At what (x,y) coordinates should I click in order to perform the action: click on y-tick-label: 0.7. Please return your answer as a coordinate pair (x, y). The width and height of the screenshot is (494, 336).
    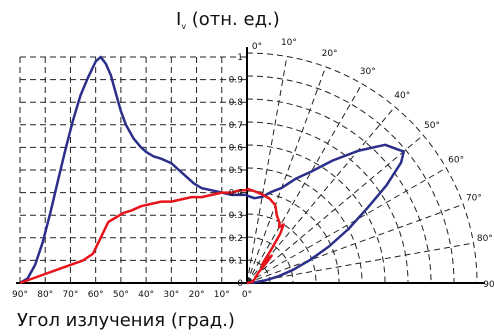
    Looking at the image, I should click on (236, 126).